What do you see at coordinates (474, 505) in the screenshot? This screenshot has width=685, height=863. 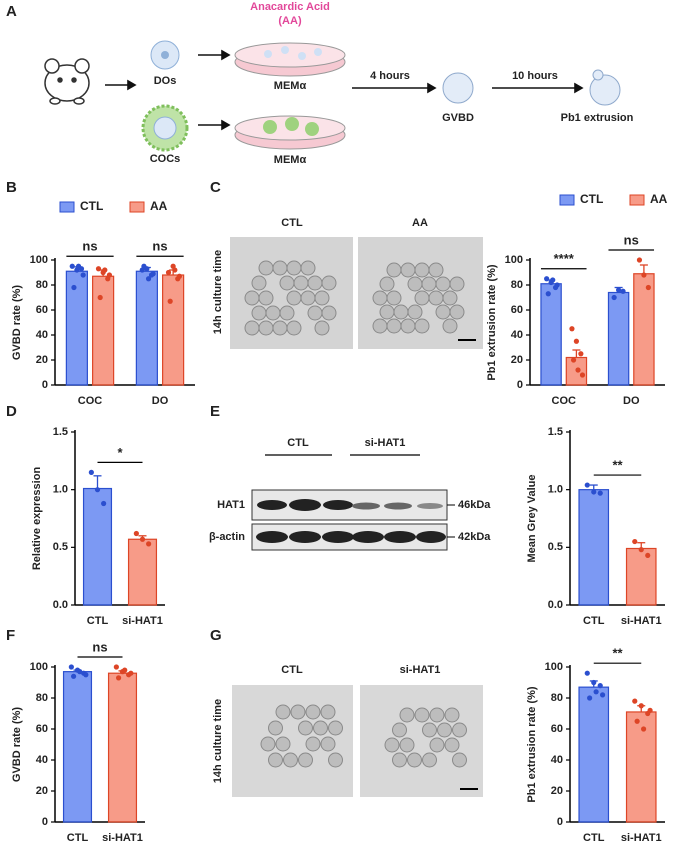 I see `size-label: 46kDa` at bounding box center [474, 505].